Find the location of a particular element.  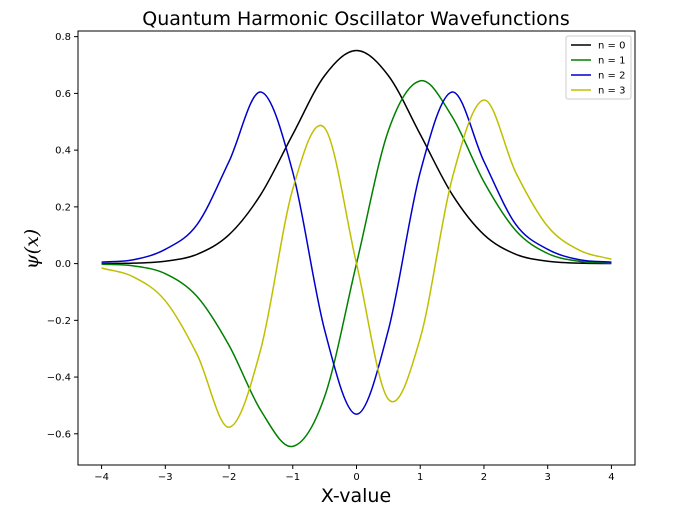

x-tick-label: 4 is located at coordinates (611, 477).